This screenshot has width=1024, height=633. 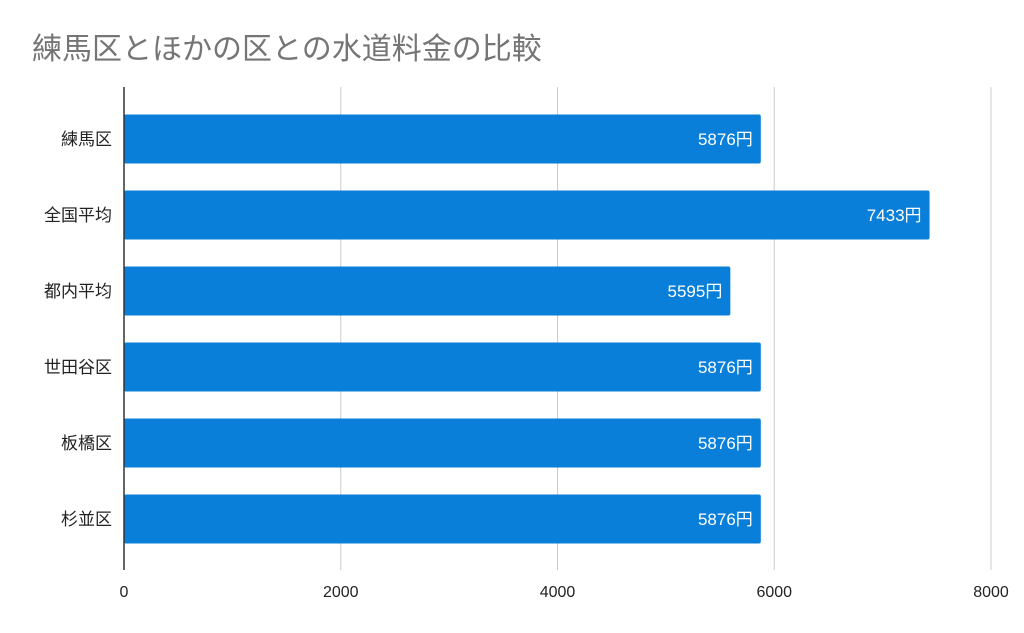 I want to click on category-label: 板橋区, so click(x=86, y=444).